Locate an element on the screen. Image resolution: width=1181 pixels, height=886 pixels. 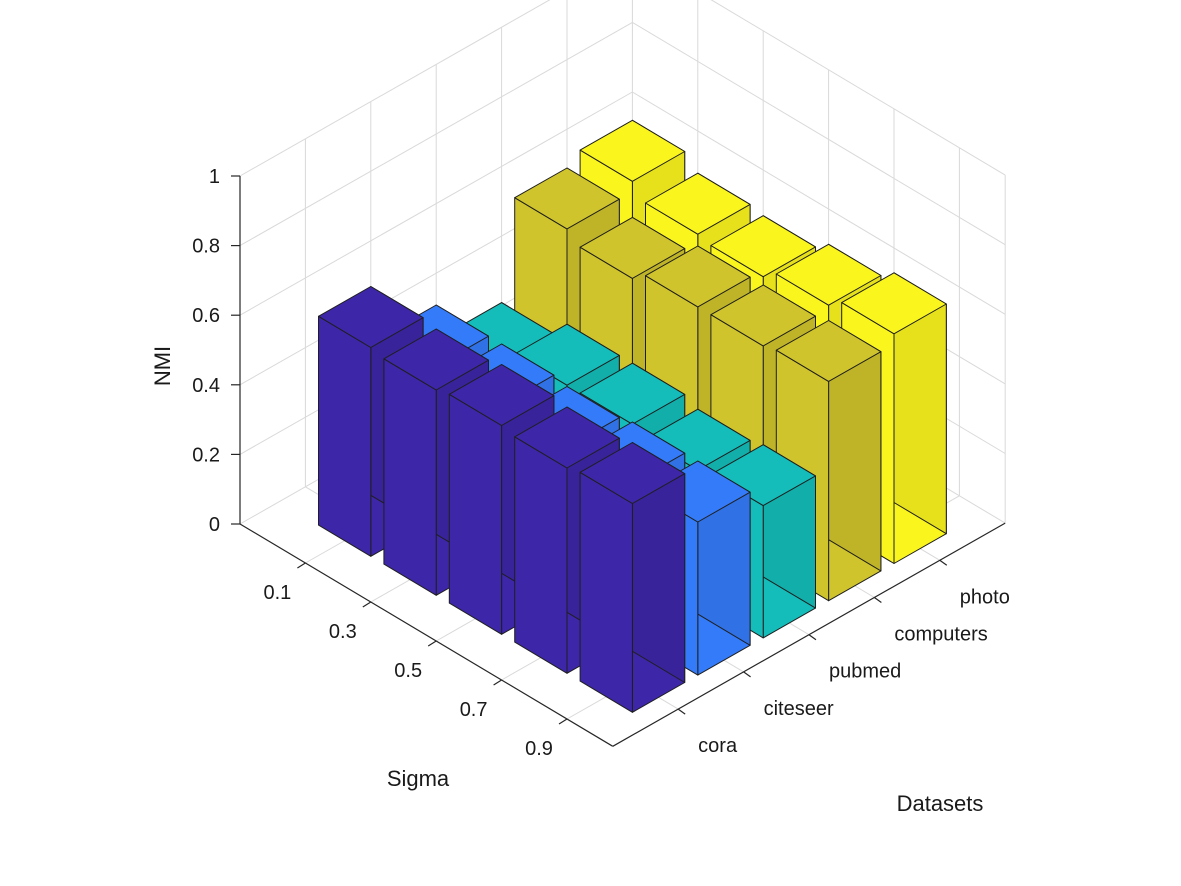
z-tick-label: 1 is located at coordinates (214, 177).